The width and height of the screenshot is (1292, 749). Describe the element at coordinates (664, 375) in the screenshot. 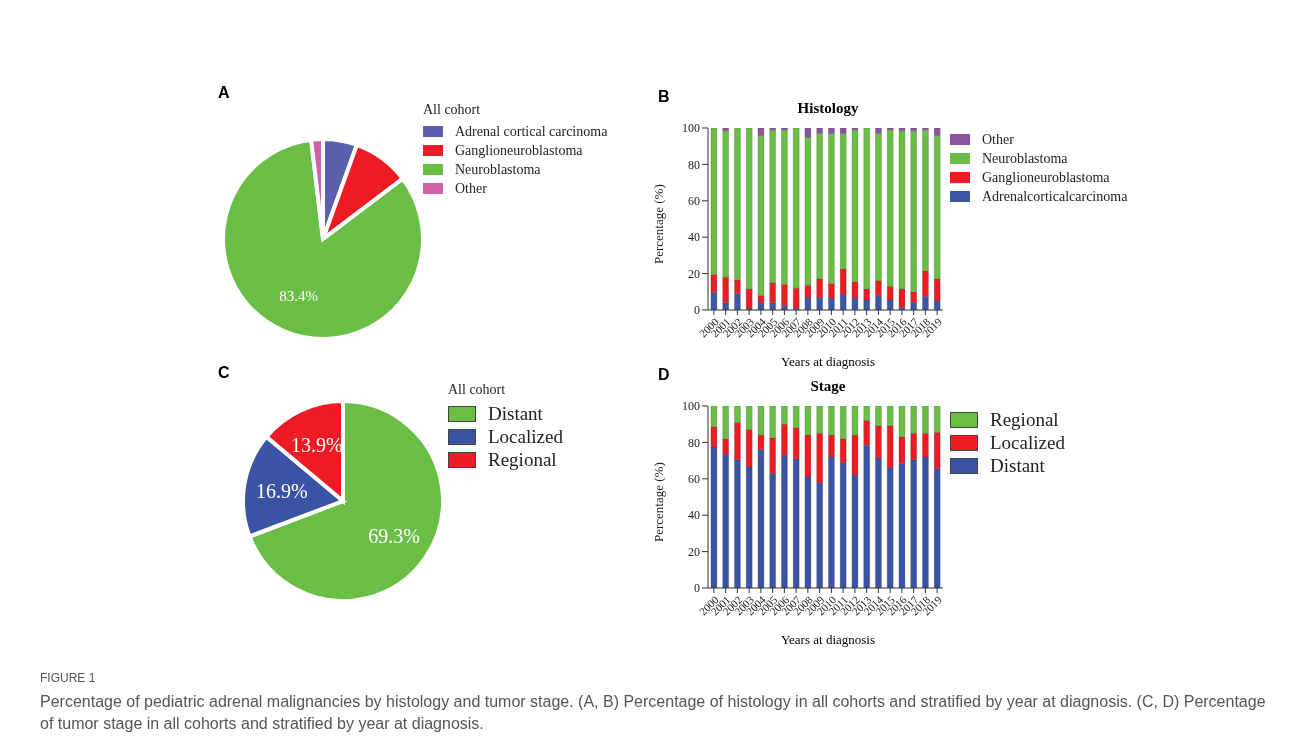

I see `text: D` at that location.